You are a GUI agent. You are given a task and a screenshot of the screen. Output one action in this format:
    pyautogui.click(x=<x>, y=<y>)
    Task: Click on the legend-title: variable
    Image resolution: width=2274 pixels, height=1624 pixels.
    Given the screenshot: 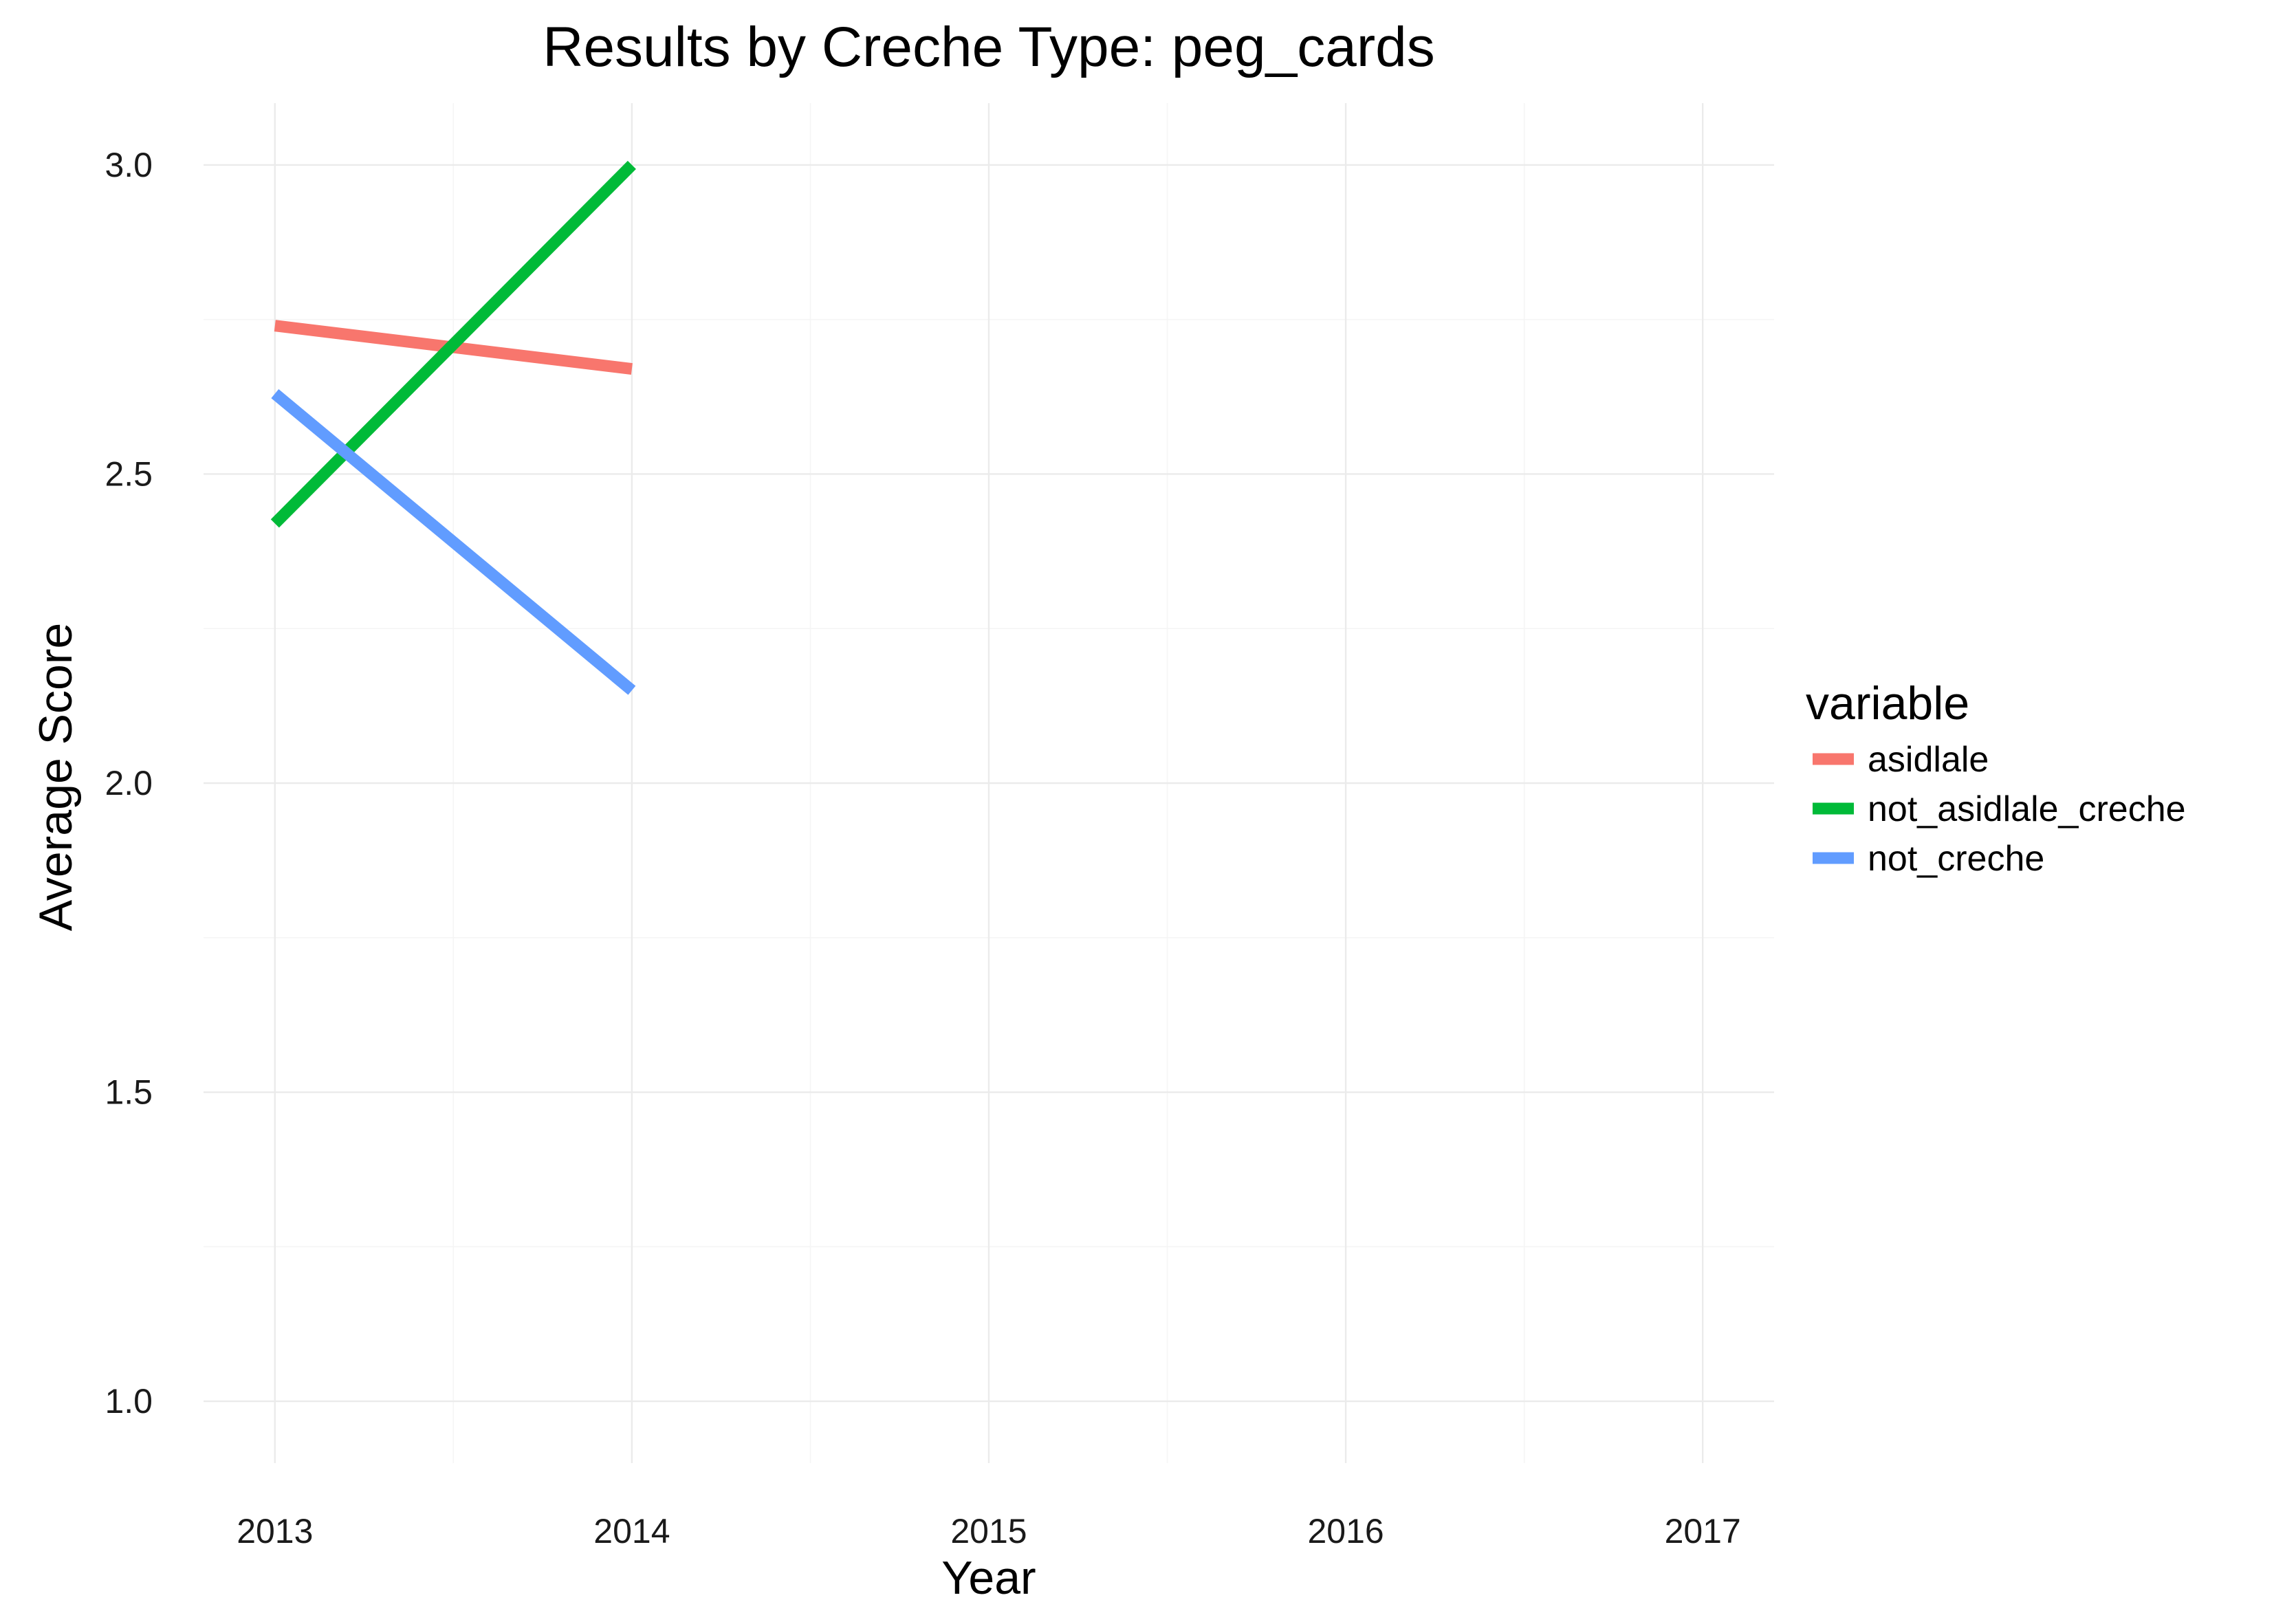 What is the action you would take?
    pyautogui.click(x=1887, y=703)
    